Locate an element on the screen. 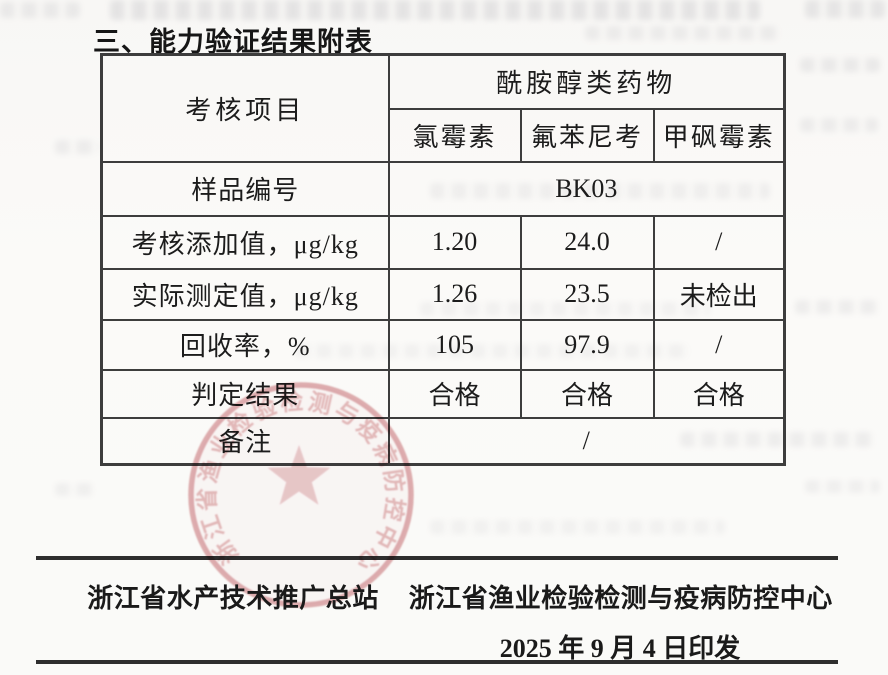  official-seal-stamp: 浙江省渔业检验检测与疫病防控中心 is located at coordinates (301, 495).